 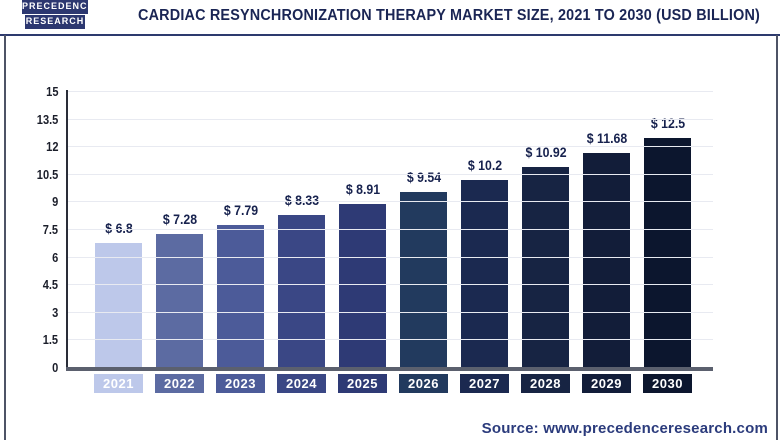 I want to click on bar-2025, so click(x=362, y=286).